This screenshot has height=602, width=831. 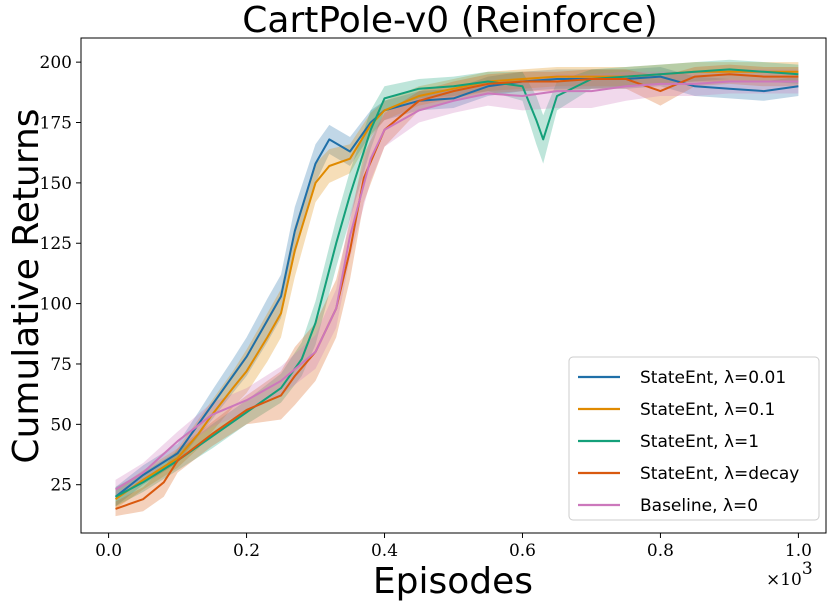 I want to click on x-tick-label: 0.6, so click(x=522, y=551).